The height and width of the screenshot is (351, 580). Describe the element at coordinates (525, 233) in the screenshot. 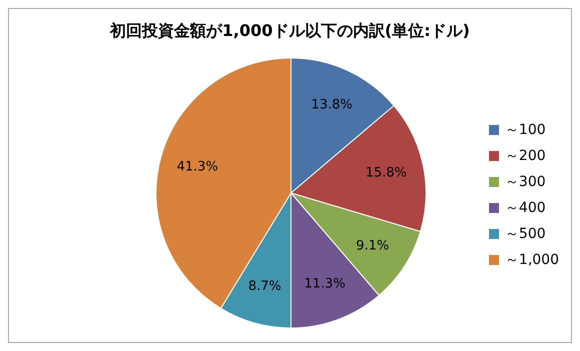

I see `legend-label: ～500` at that location.